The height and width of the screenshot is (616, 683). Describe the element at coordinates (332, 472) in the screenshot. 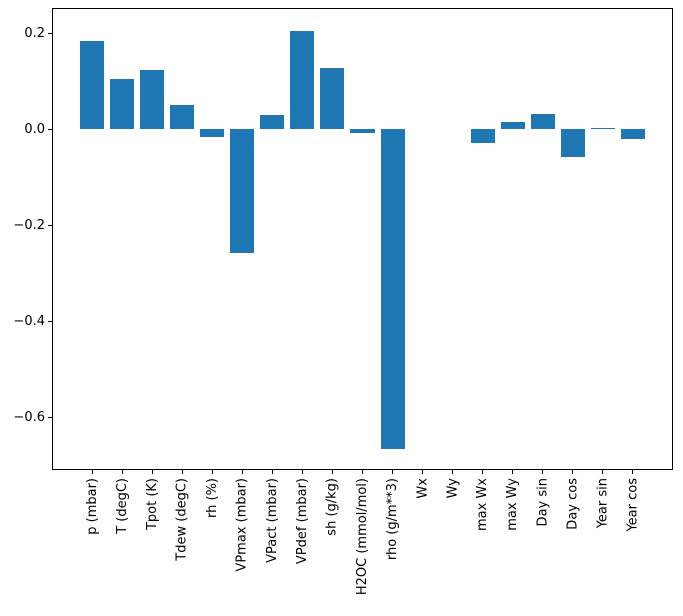

I see `x-tick-sh-g-kg` at that location.